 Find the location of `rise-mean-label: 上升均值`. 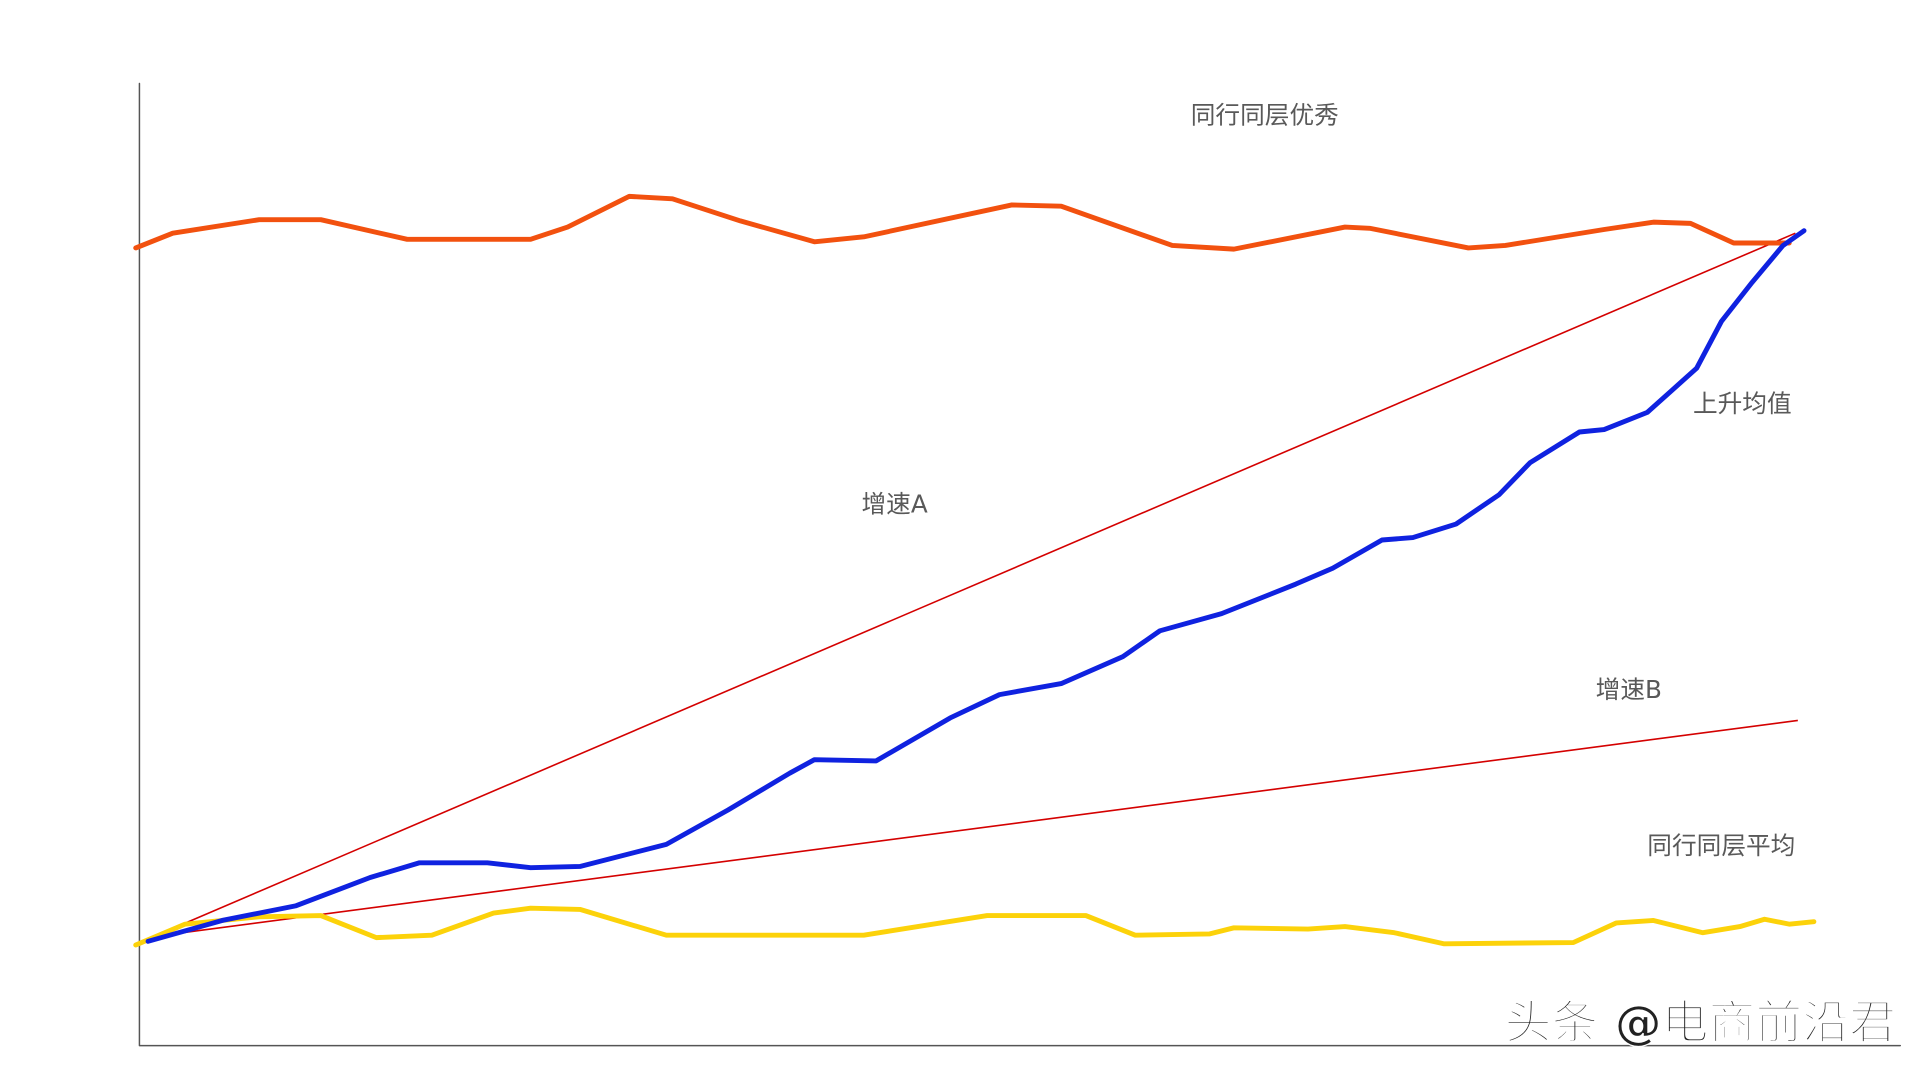

rise-mean-label: 上升均值 is located at coordinates (1742, 403).